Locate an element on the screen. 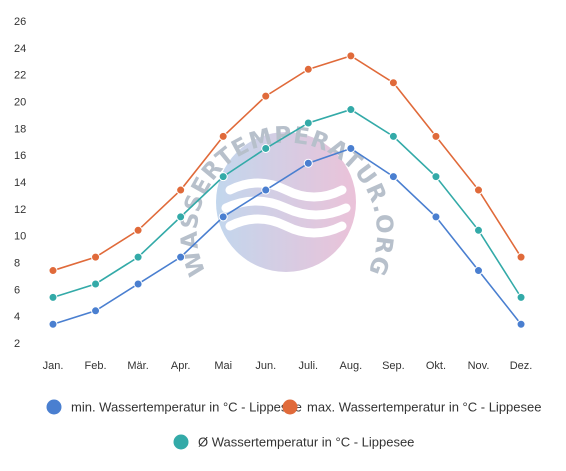  x-tick-label: Jan. is located at coordinates (53, 366).